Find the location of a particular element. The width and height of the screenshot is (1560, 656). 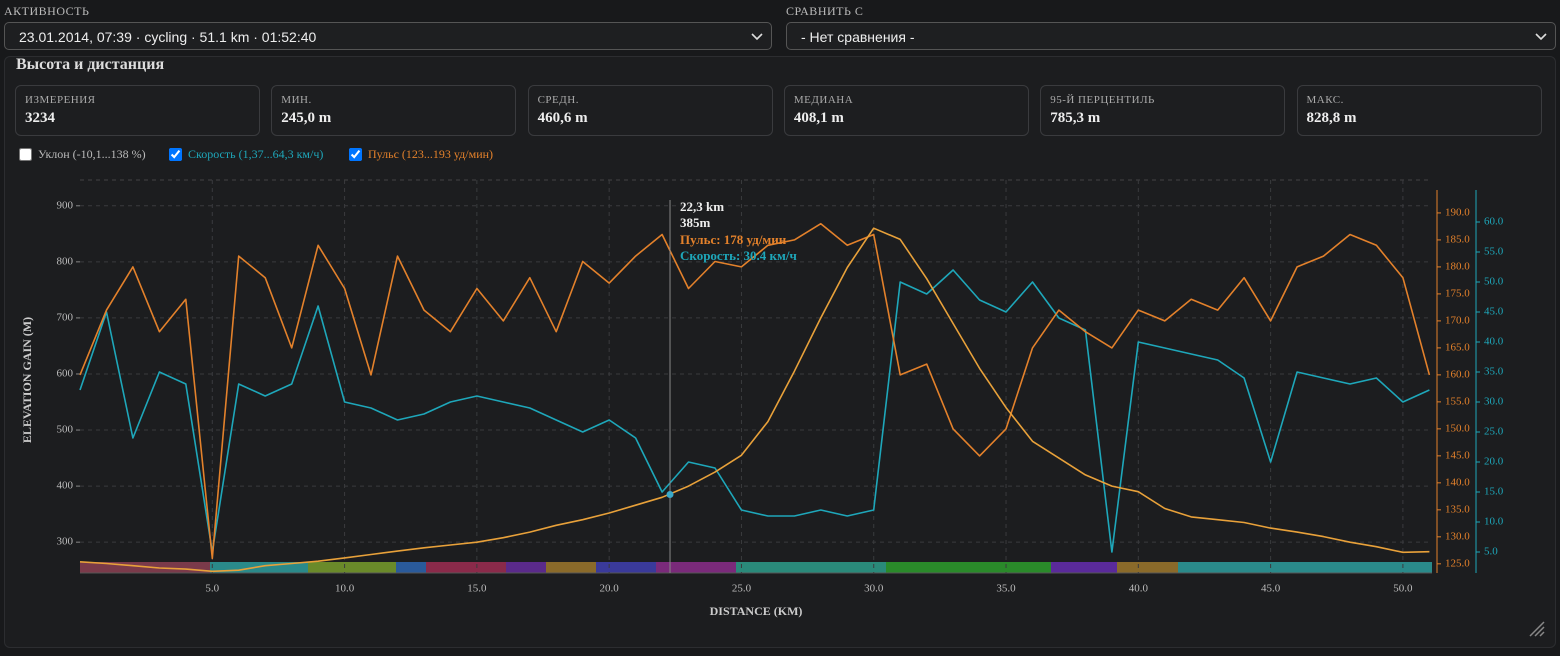

stat-label: 95-Й ПЕРЦЕНТИЛЬ is located at coordinates (1102, 100).